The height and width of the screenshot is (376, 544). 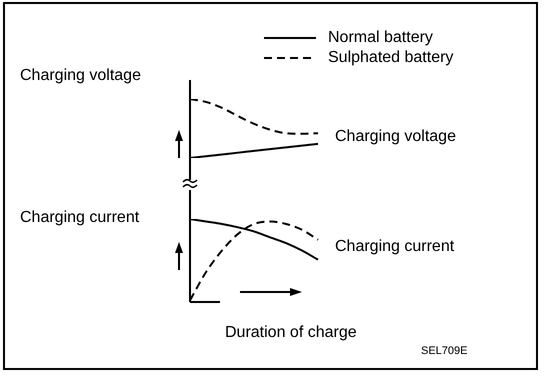 What do you see at coordinates (395, 137) in the screenshot?
I see `text: Charging voltage` at bounding box center [395, 137].